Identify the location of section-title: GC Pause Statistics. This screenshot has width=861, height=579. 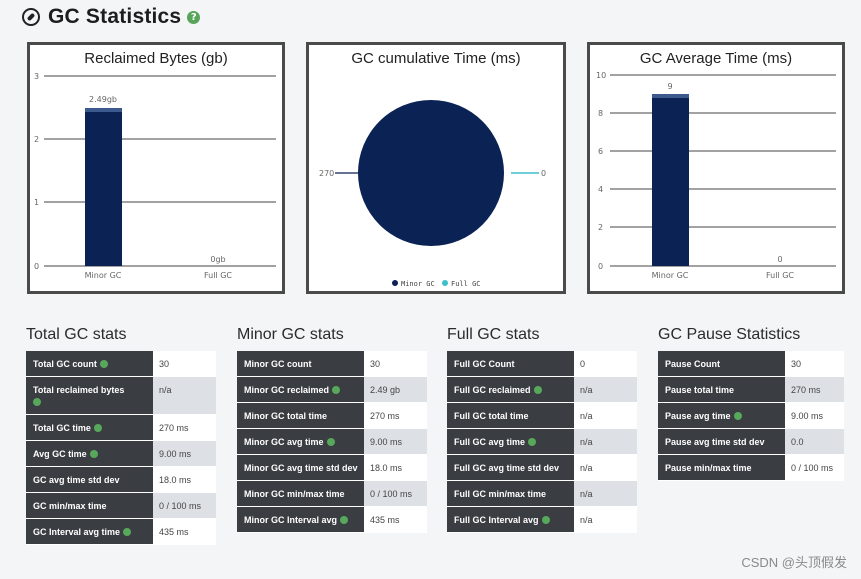
(729, 334).